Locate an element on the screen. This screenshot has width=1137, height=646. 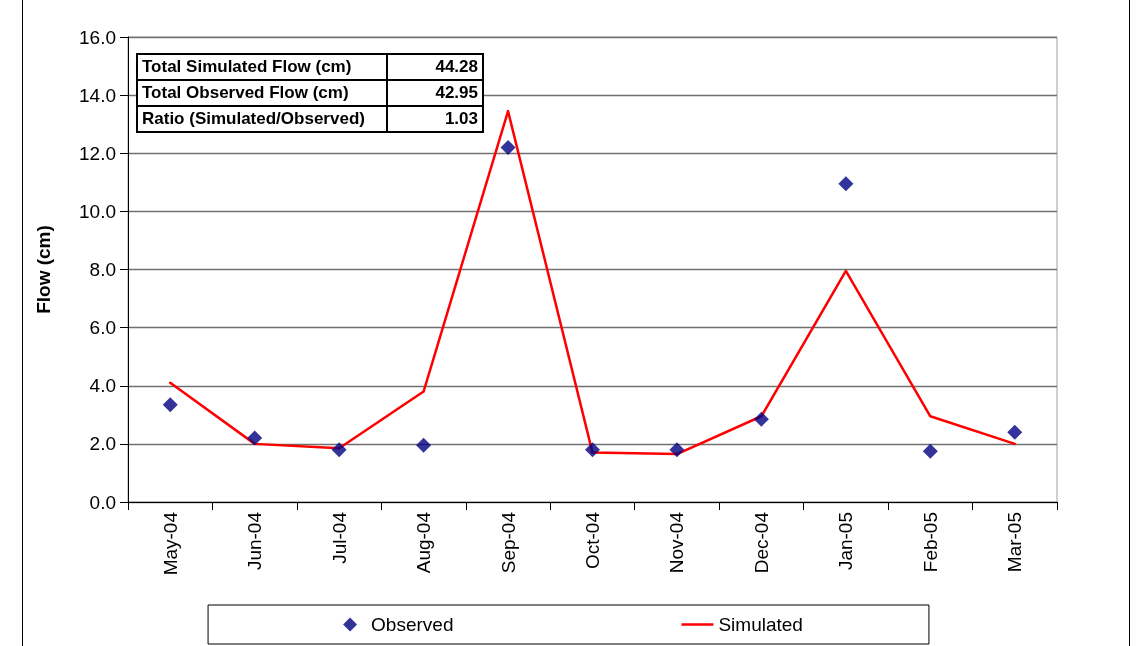
y-tick-label: 0.0 is located at coordinates (102, 502).